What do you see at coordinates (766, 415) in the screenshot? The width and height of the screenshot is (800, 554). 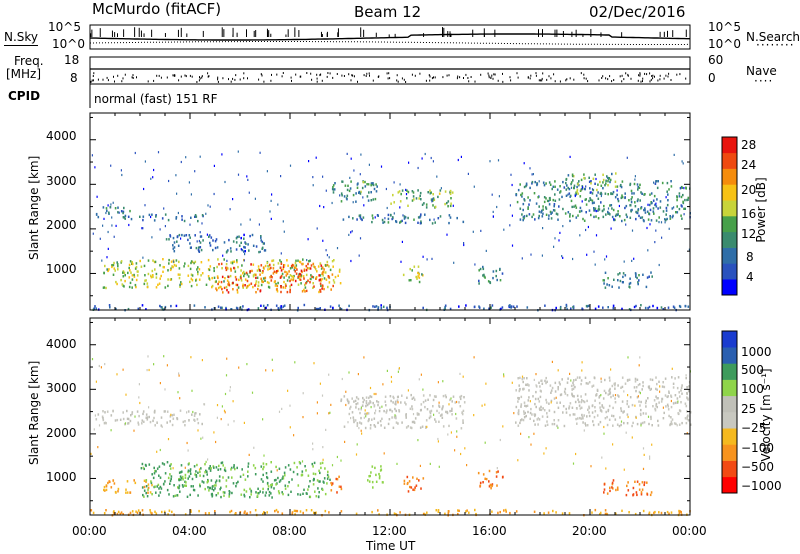 I see `velocity-cbar-label: Velocity [m s⁻¹]` at bounding box center [766, 415].